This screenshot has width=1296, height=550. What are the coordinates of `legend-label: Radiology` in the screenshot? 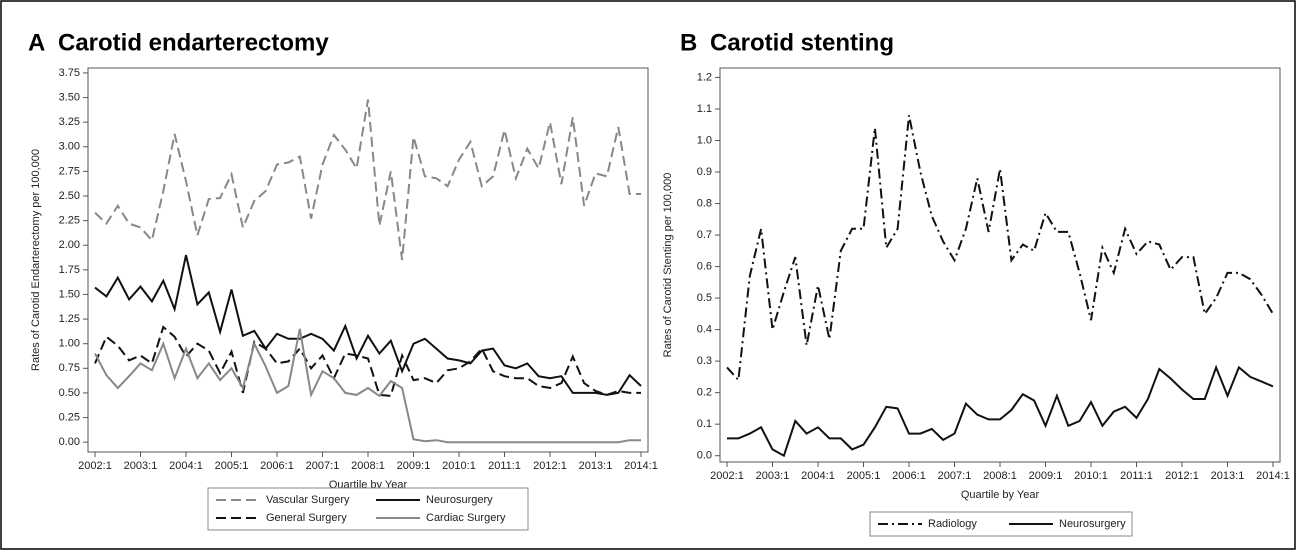 It's located at (952, 524).